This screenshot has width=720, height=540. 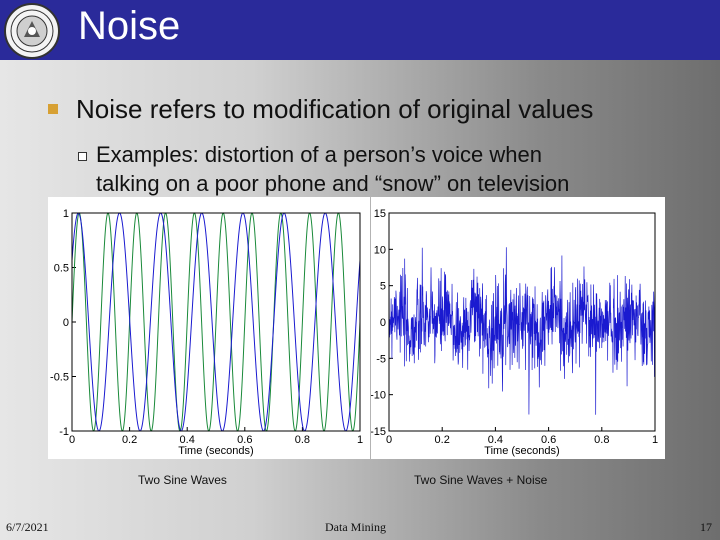 I want to click on y-tick-label: -15, so click(x=378, y=432).